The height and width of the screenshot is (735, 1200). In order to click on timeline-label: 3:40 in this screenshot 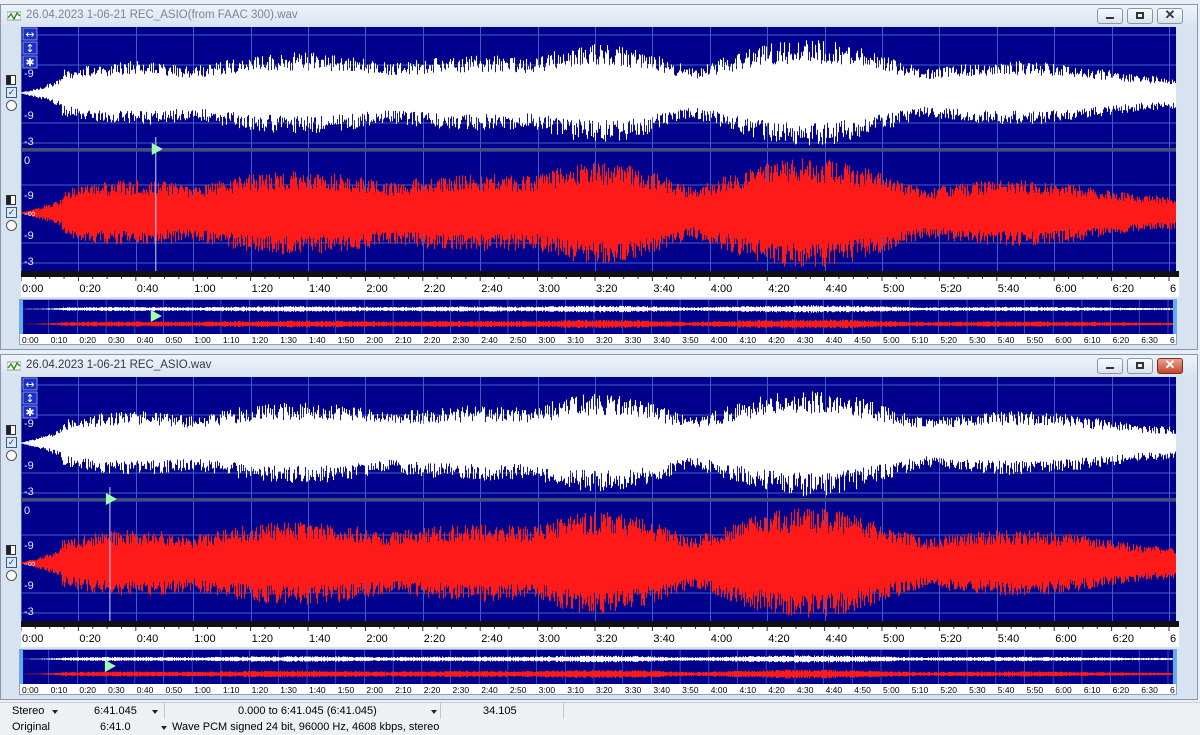, I will do `click(663, 639)`.